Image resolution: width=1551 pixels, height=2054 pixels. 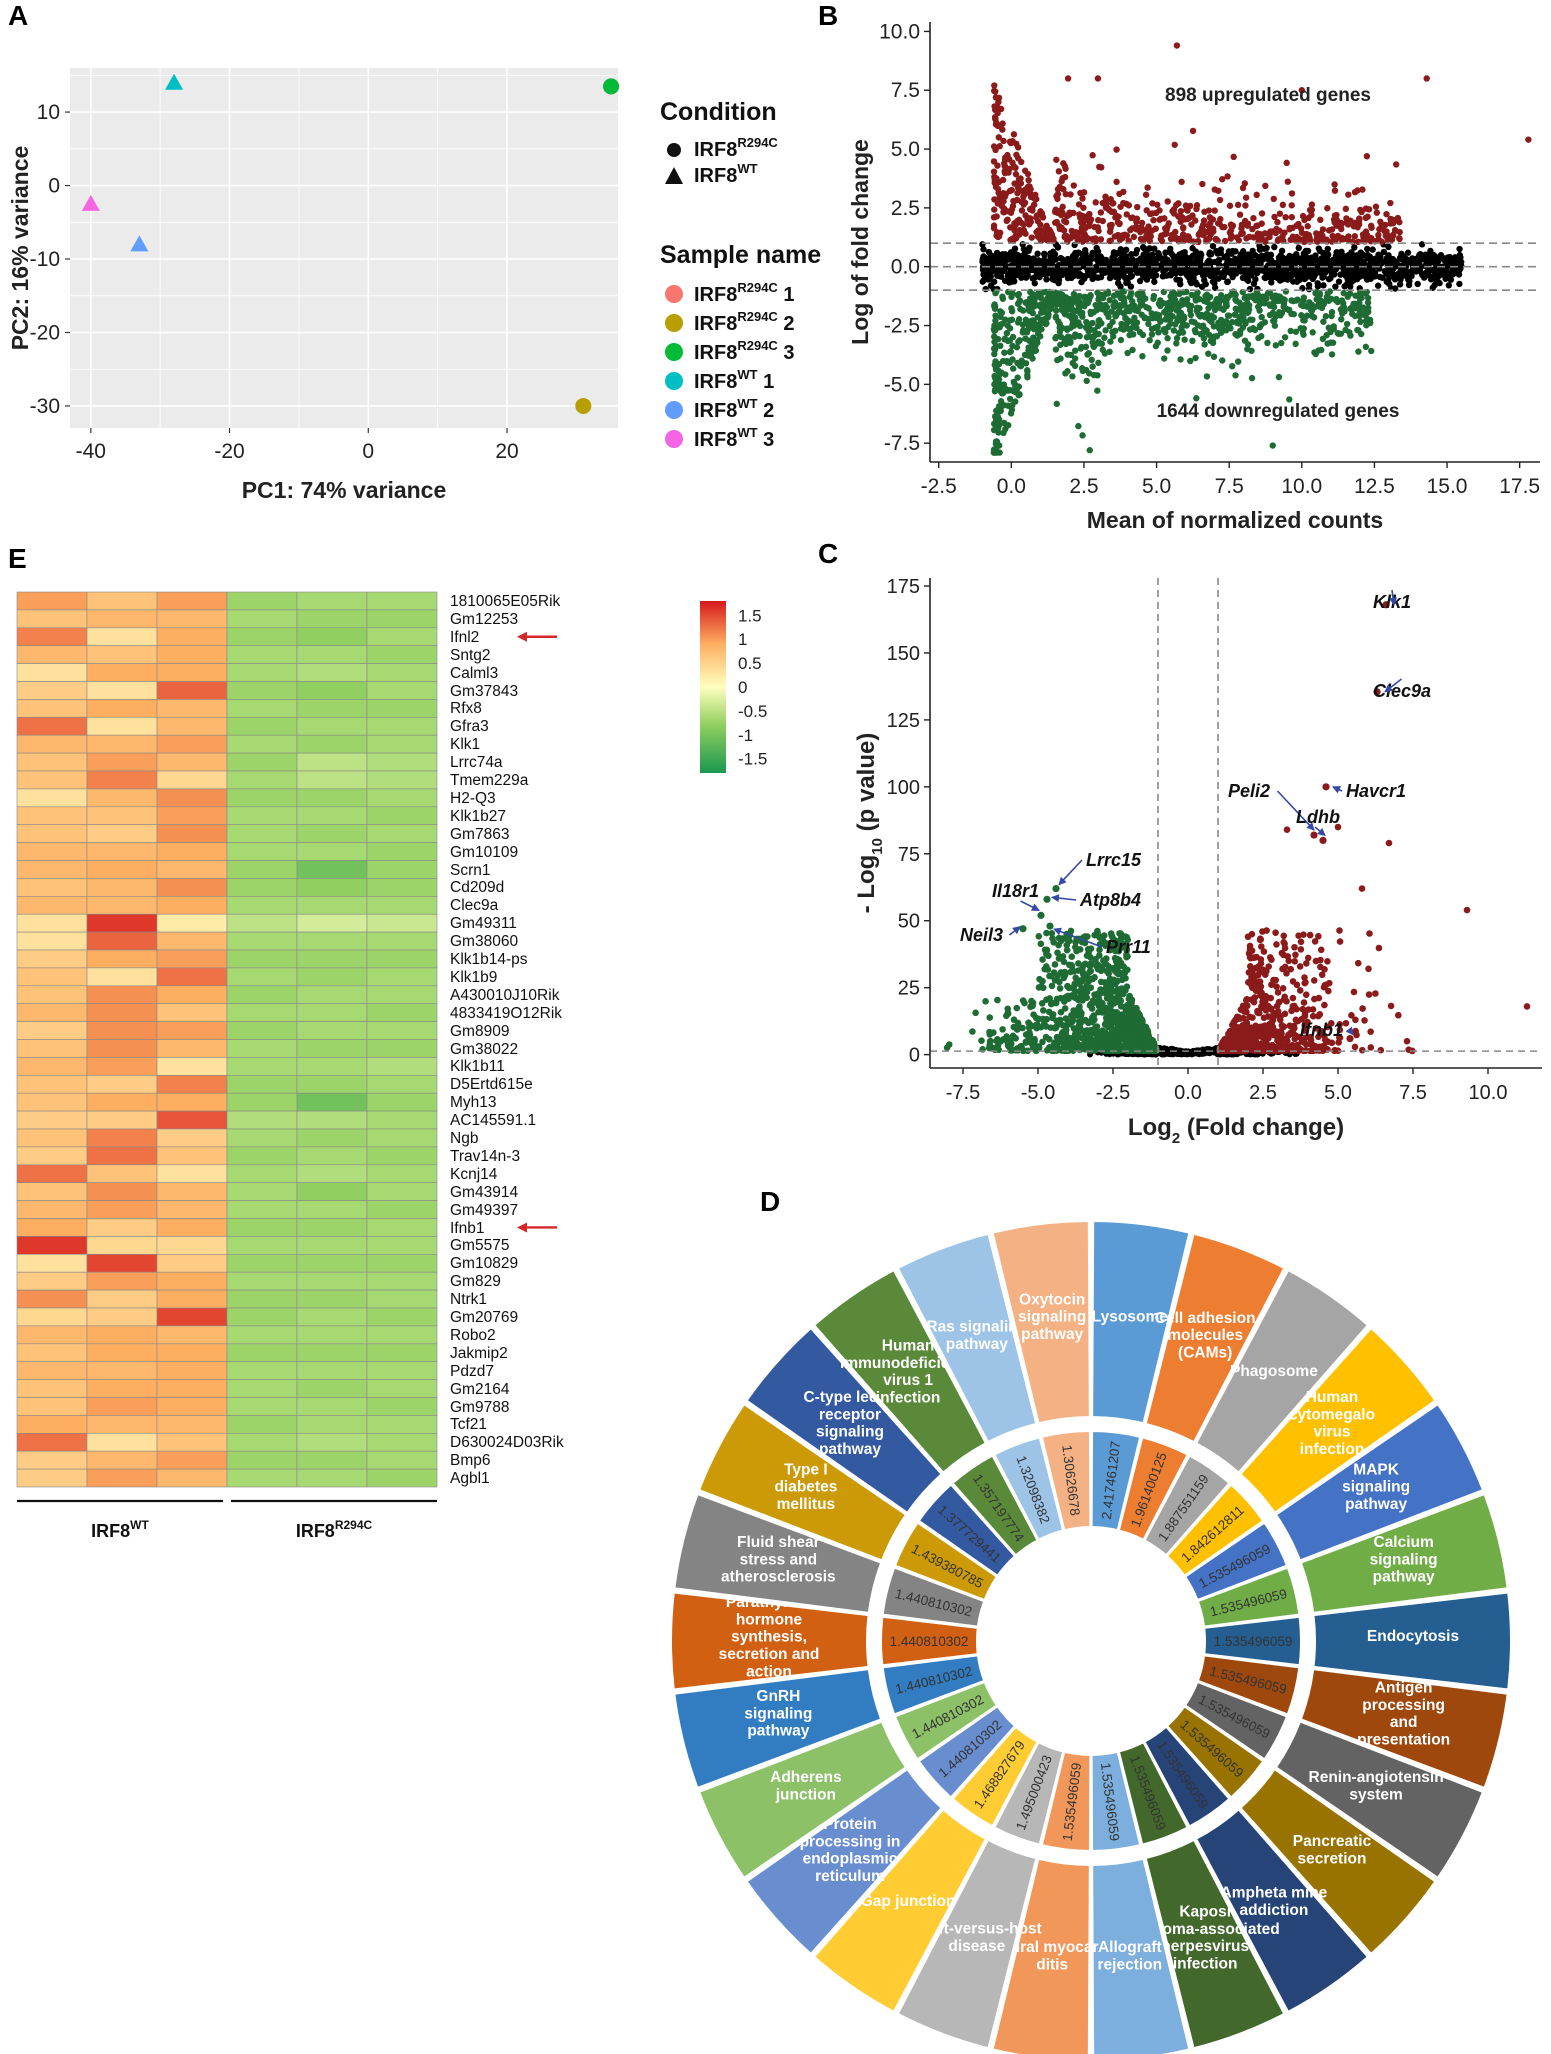 I want to click on x-tick-label: 0.0, so click(x=1011, y=486).